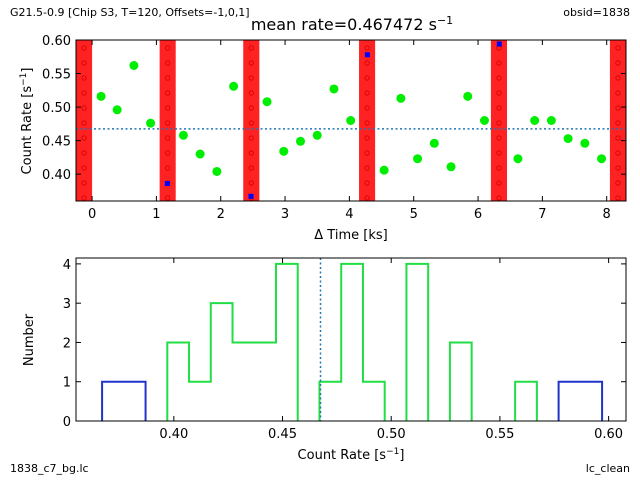 This screenshot has height=480, width=640. Describe the element at coordinates (67, 422) in the screenshot. I see `y-tick-label: 0` at that location.